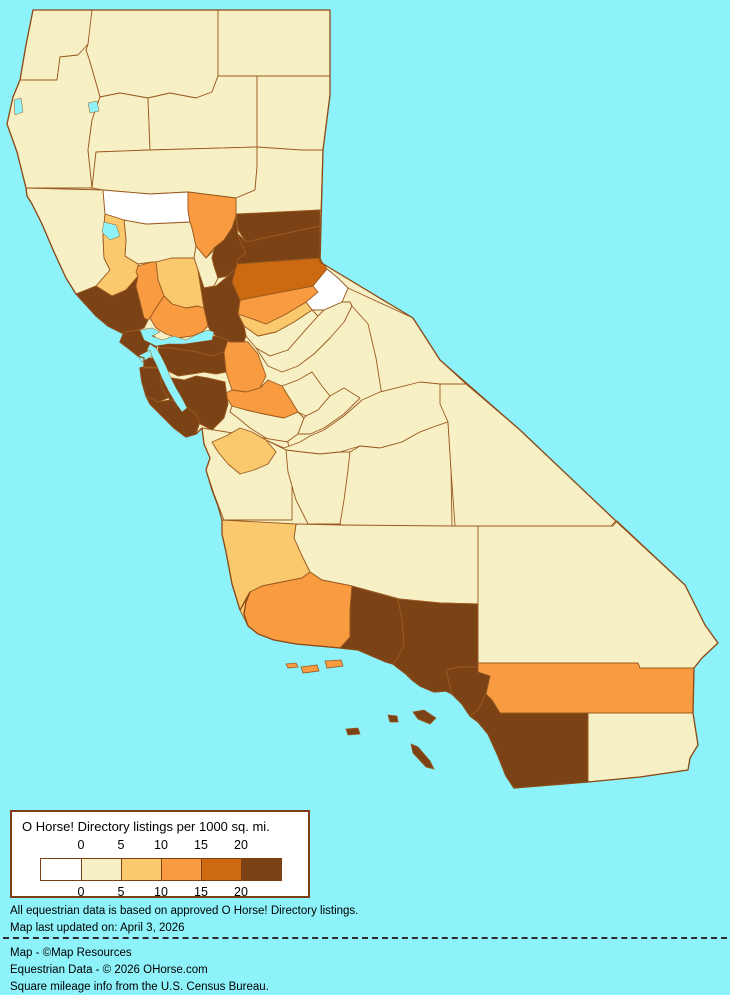 The height and width of the screenshot is (995, 730). Describe the element at coordinates (365, 938) in the screenshot. I see `dashed-divider` at that location.